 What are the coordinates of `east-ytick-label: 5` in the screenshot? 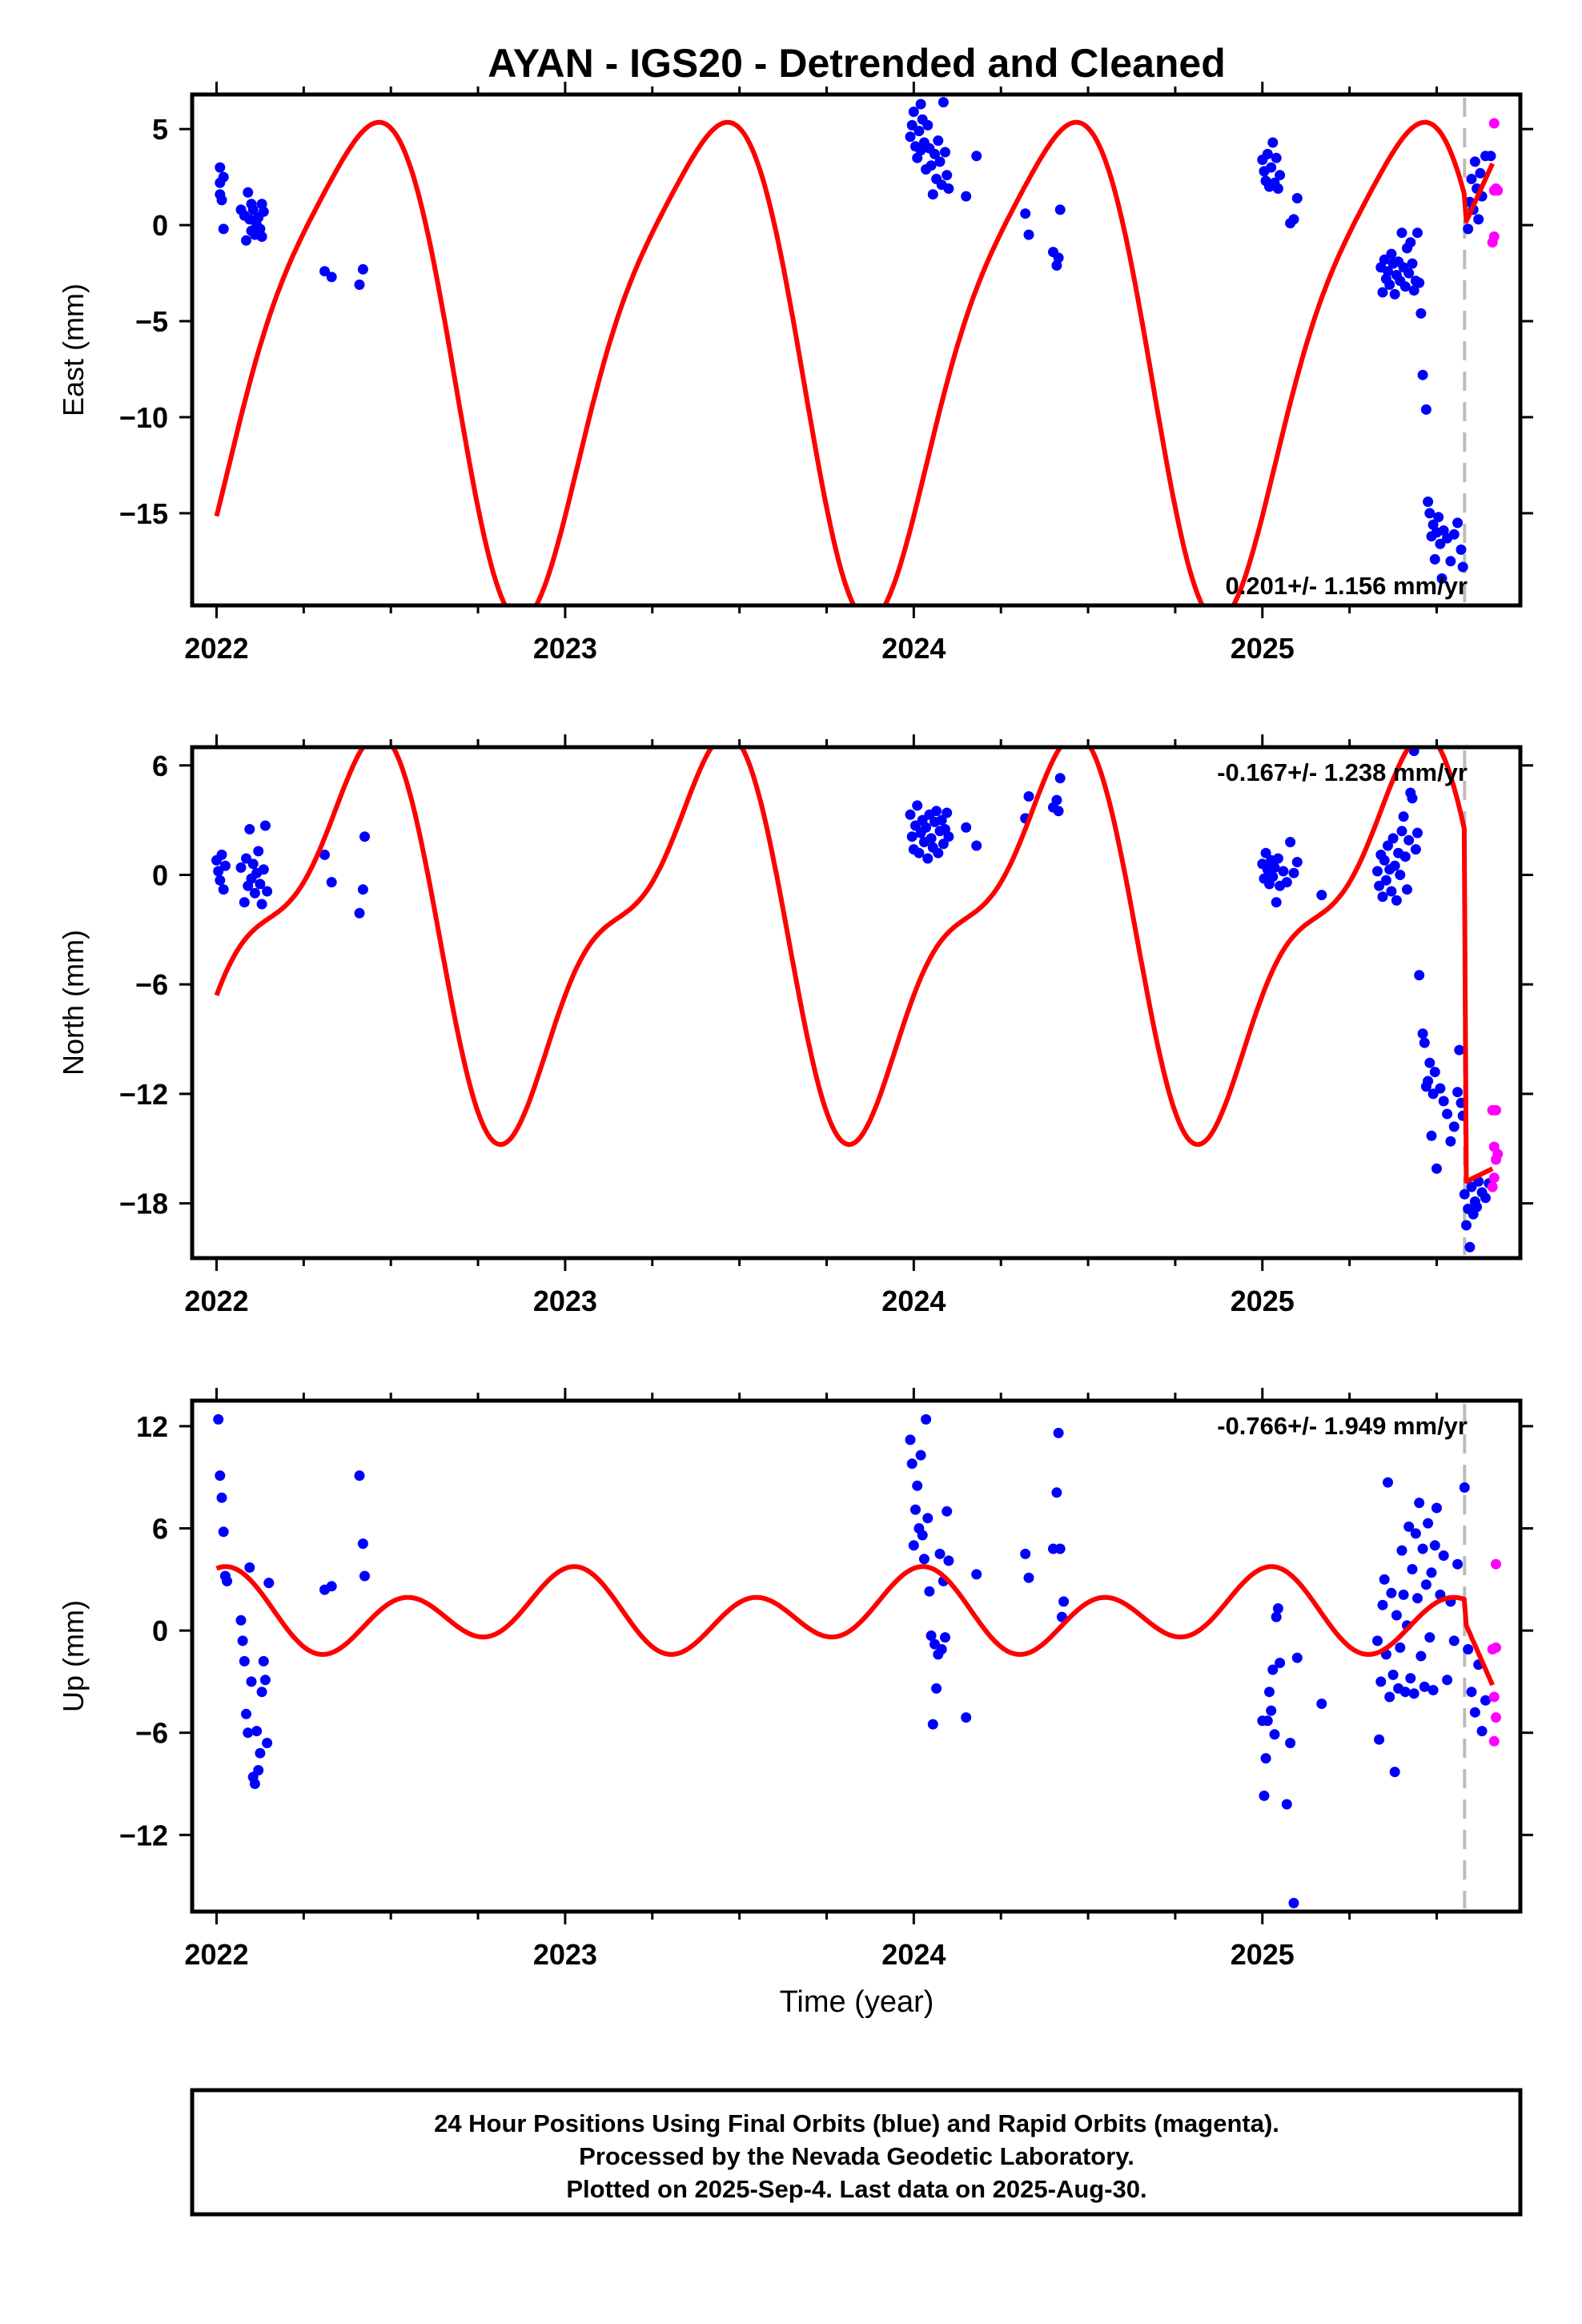 It's located at (160, 129).